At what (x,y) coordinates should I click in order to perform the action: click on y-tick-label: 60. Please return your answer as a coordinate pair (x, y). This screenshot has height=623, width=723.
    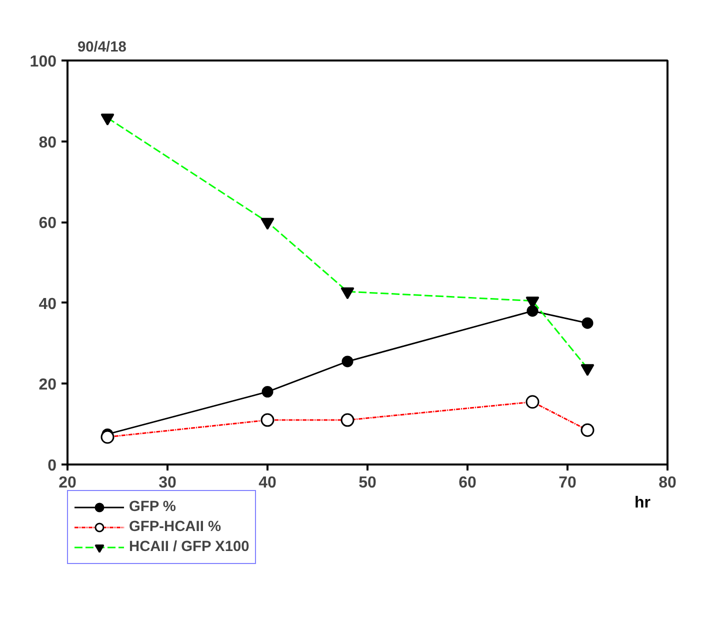
    Looking at the image, I should click on (47, 223).